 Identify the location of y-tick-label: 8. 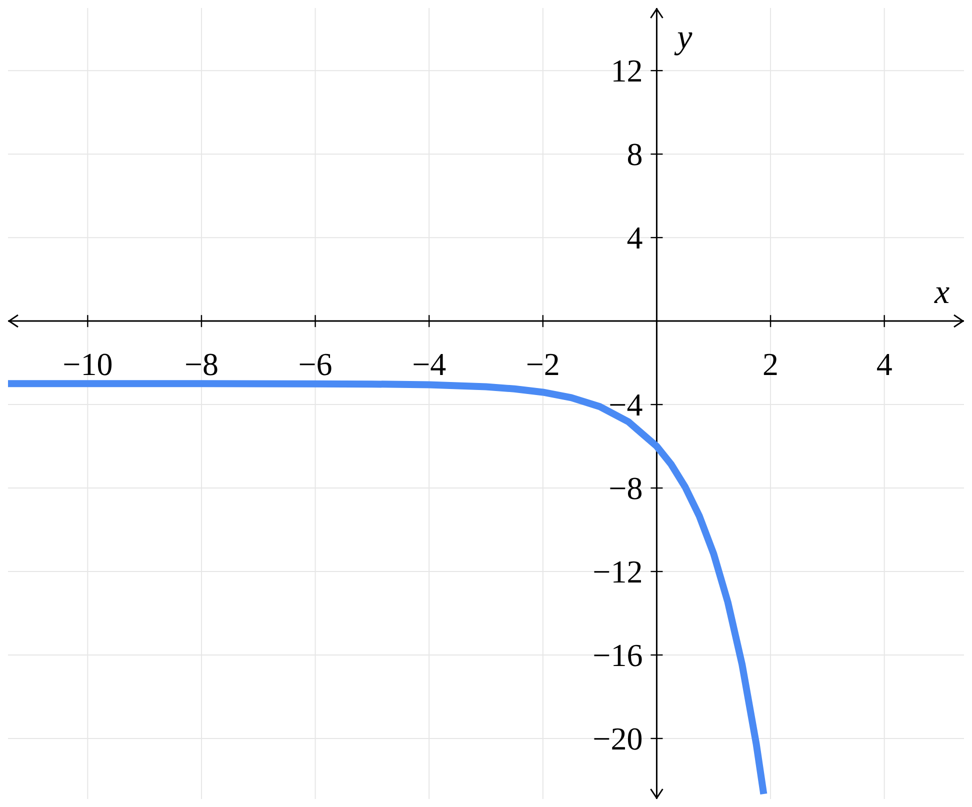
(634, 154).